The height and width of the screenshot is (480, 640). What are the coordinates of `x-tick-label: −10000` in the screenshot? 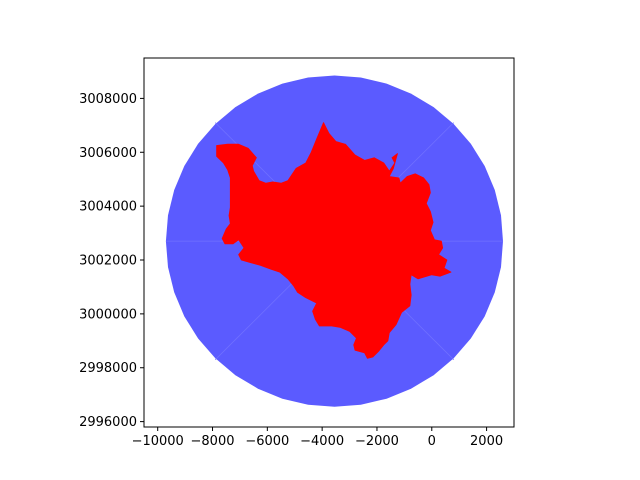 It's located at (158, 441).